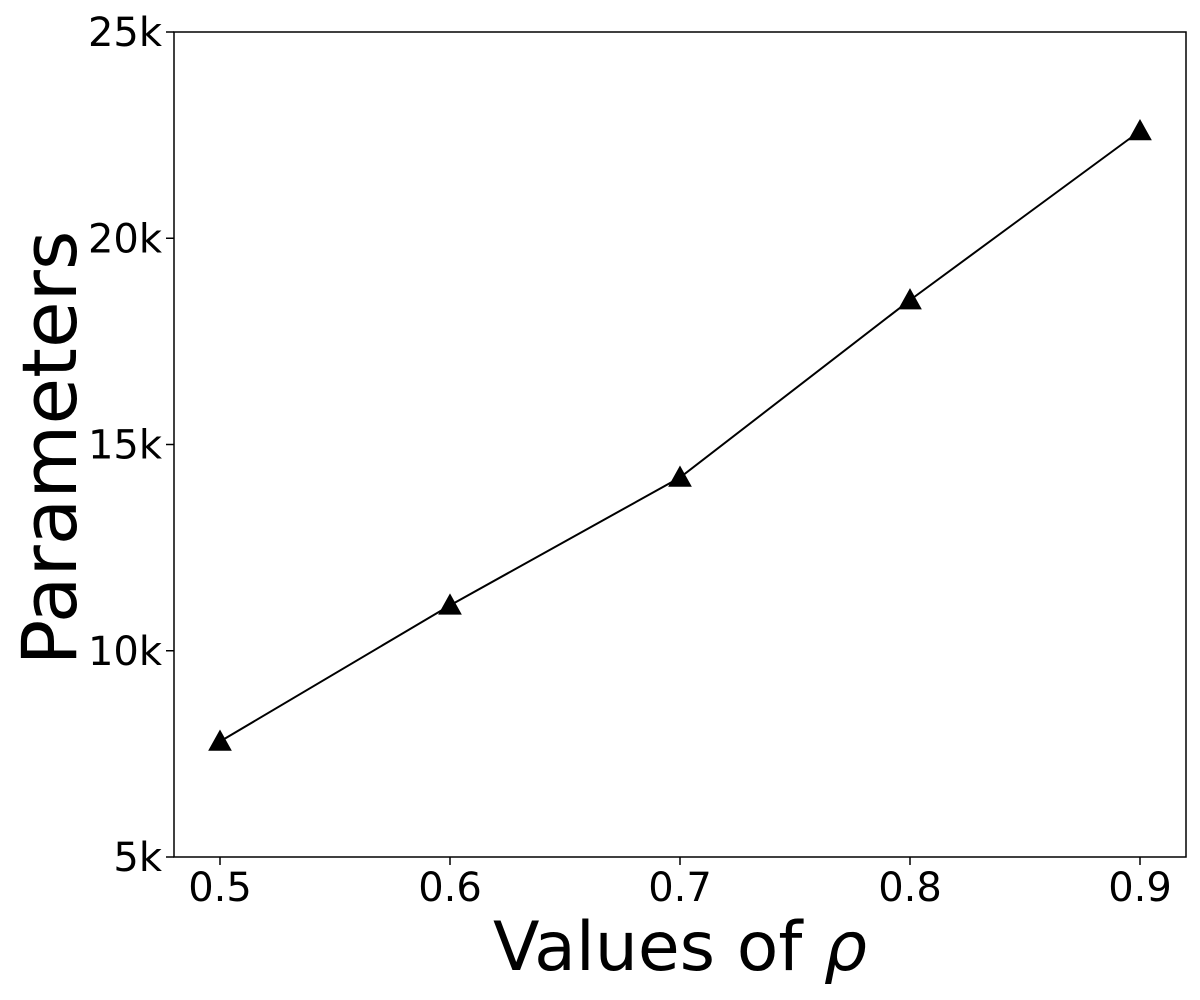 The image size is (1200, 1000). I want to click on x-axis-ticks: 0.5 0.6 0.7 0.8 0.9, so click(680, 884).